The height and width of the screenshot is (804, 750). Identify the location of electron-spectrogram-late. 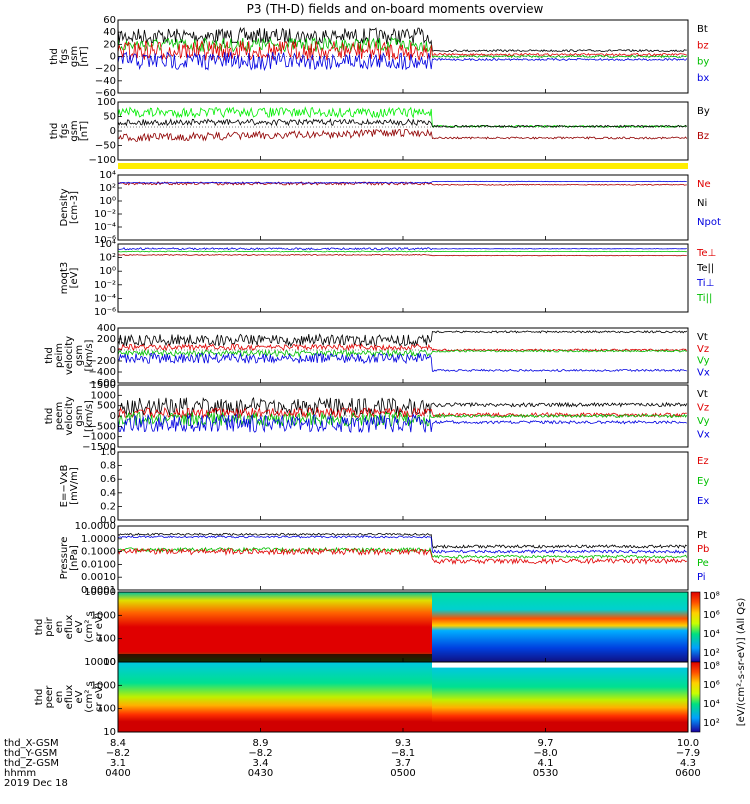
(560, 699).